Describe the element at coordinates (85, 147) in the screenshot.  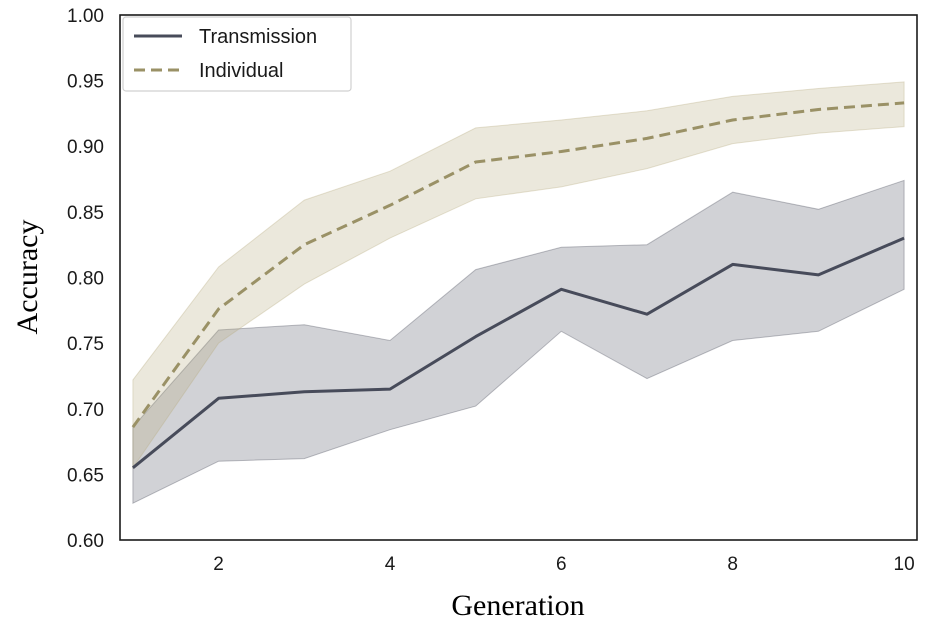
I see `y-tick-label: 0.90` at that location.